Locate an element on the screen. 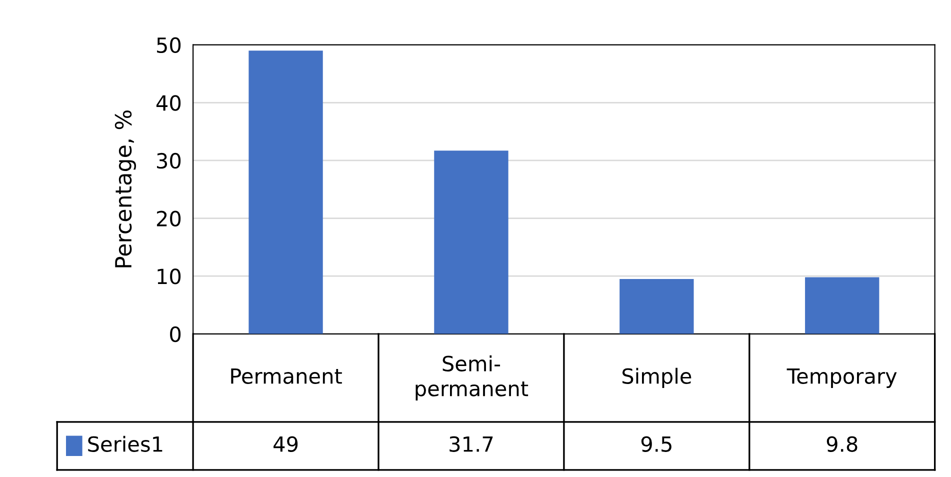 The height and width of the screenshot is (477, 951). x-tick-label: Semi- permanent is located at coordinates (472, 377).